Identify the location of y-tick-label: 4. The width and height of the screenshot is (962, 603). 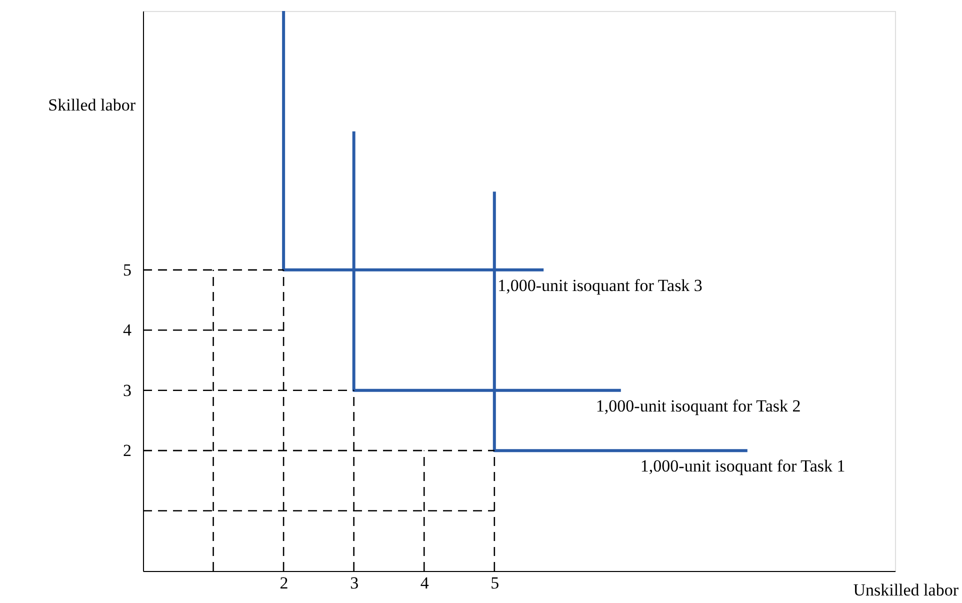
(127, 330).